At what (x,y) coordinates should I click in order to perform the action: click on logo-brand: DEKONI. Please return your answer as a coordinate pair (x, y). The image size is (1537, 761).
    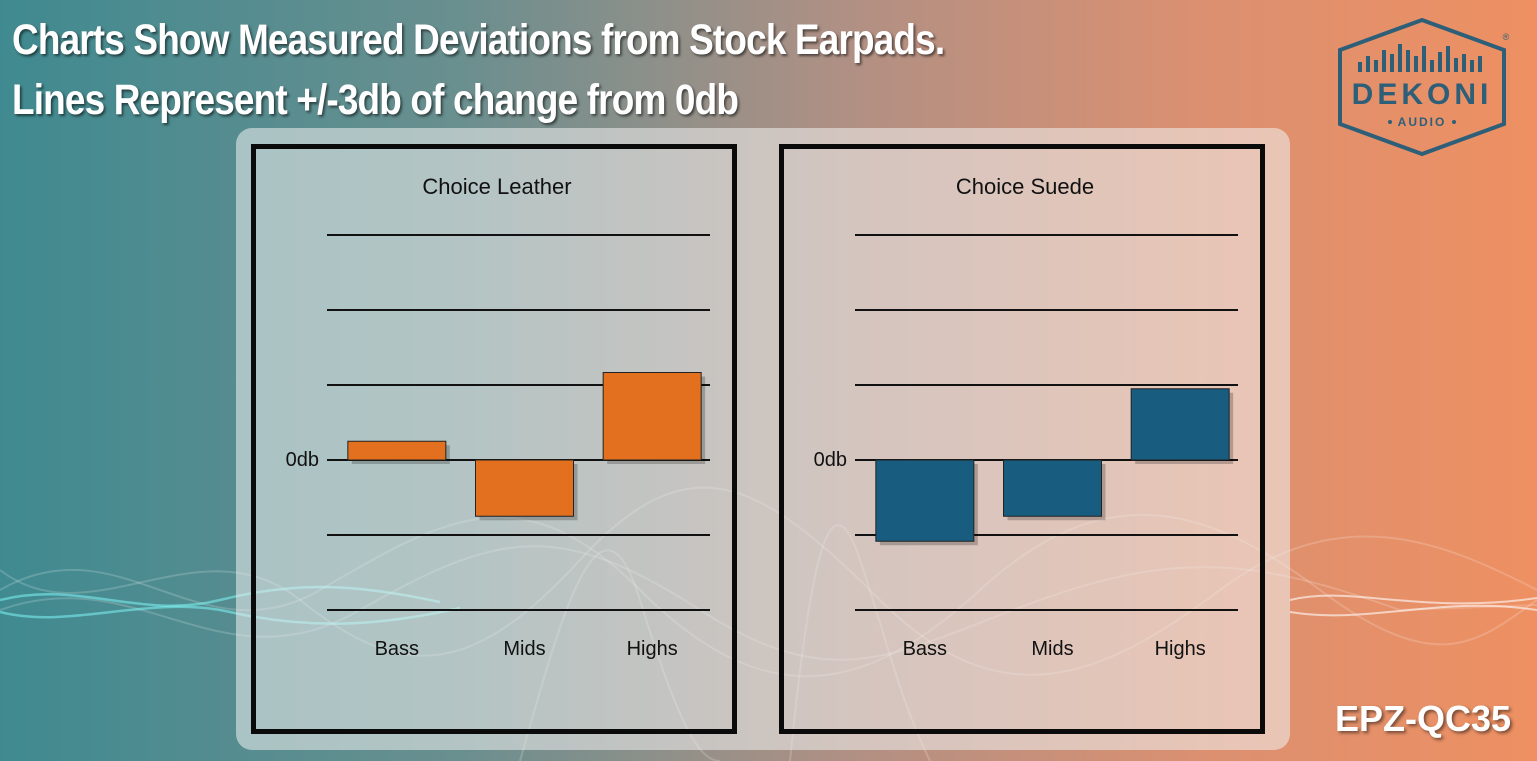
    Looking at the image, I should click on (1422, 94).